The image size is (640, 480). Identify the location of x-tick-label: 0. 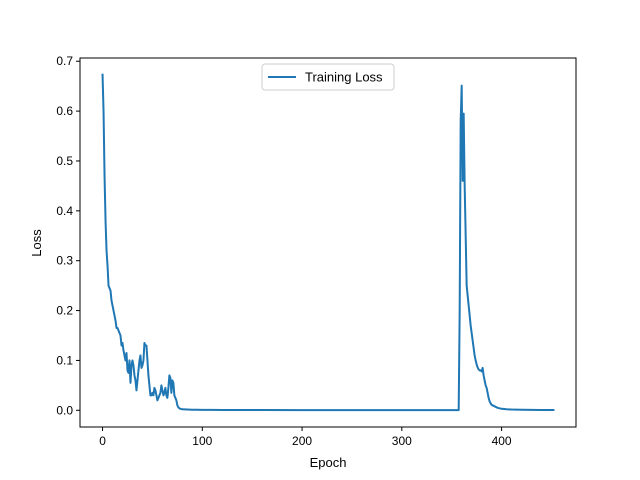
(102, 441).